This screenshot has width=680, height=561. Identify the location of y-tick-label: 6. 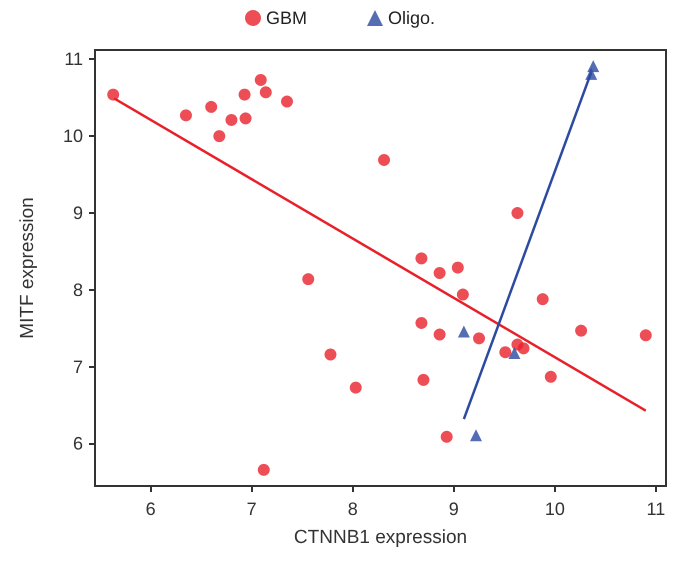
(77, 444).